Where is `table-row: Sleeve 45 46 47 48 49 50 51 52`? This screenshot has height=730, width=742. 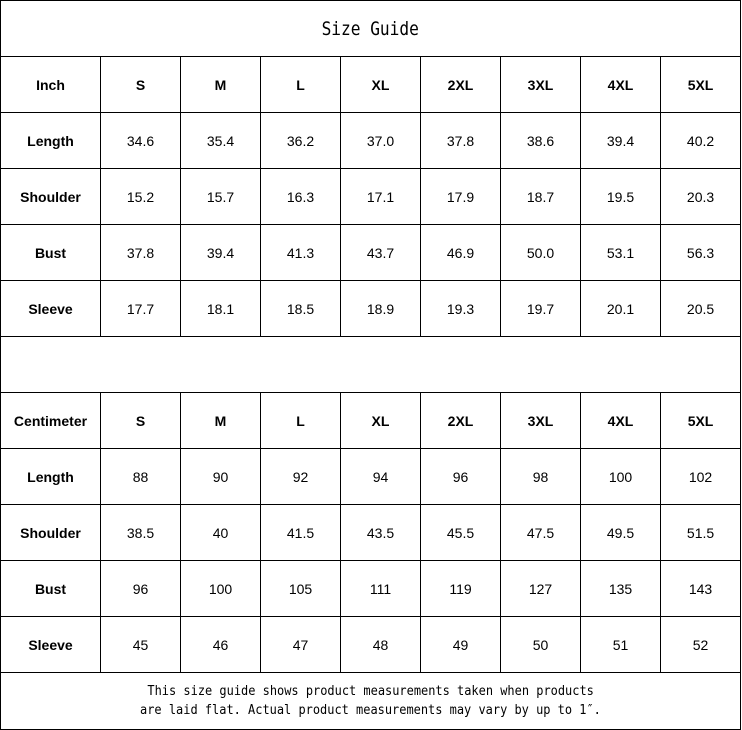 table-row: Sleeve 45 46 47 48 49 50 51 52 is located at coordinates (371, 644).